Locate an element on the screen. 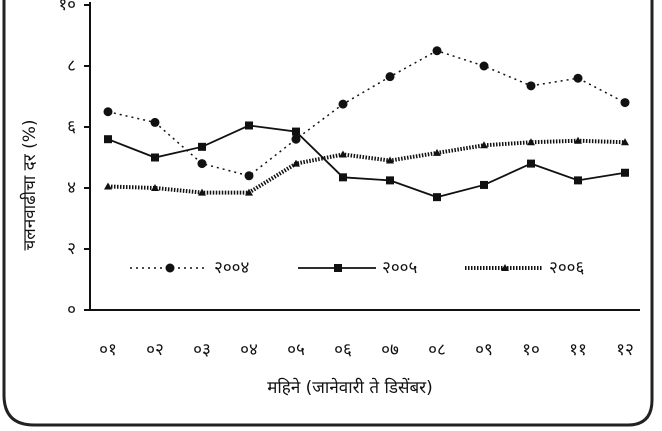  x-tick-label: ०२ is located at coordinates (155, 350).